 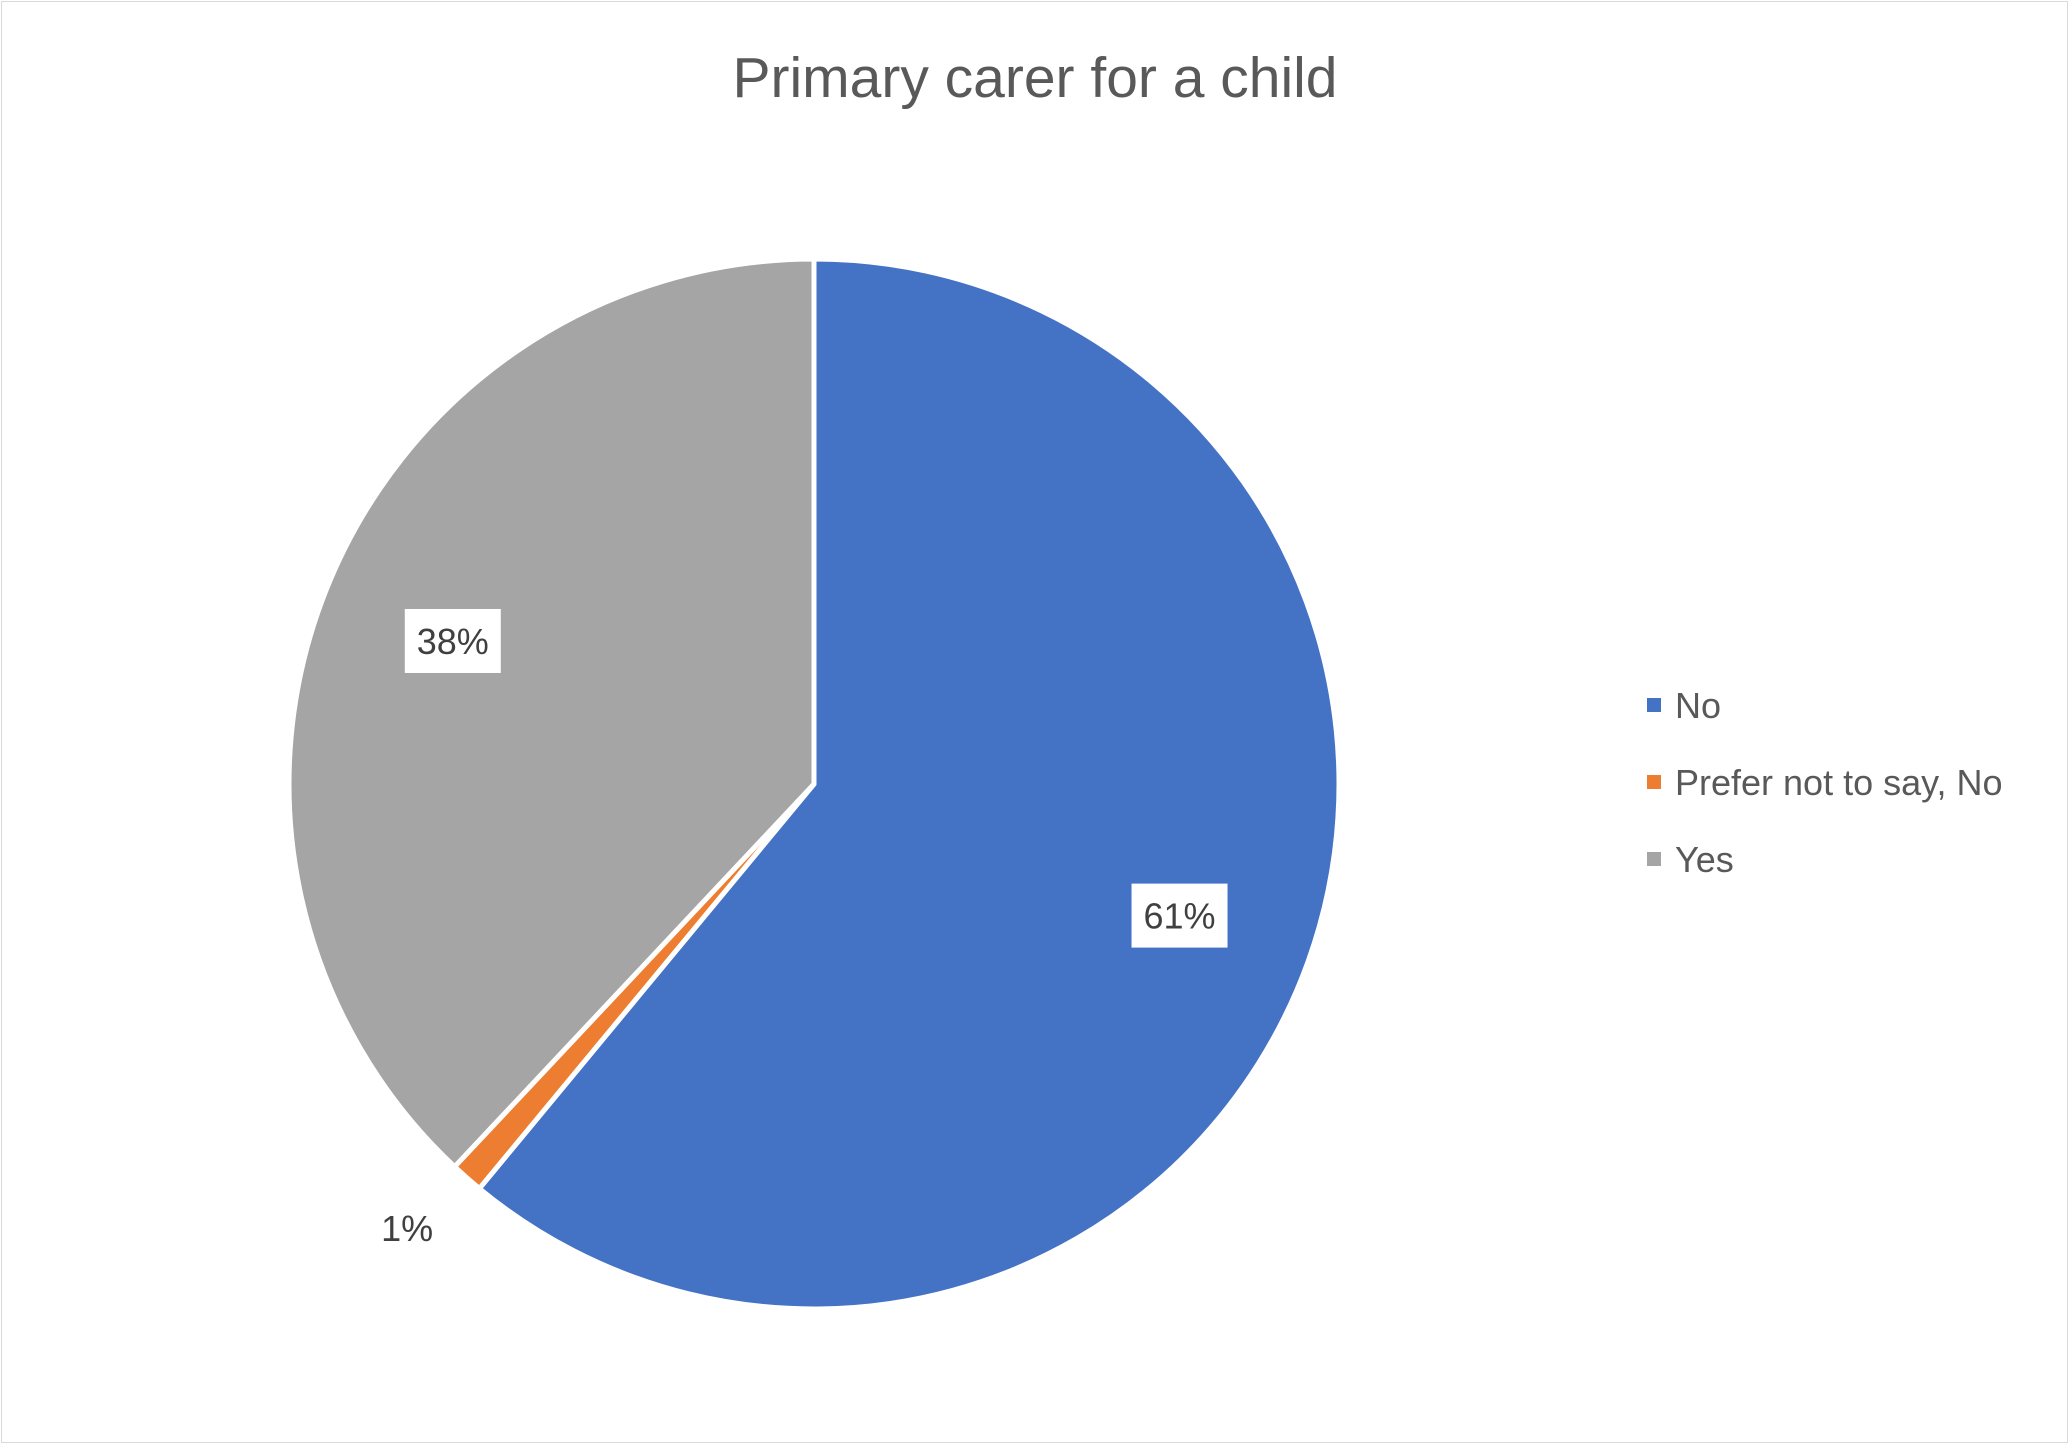 I want to click on data-label-prefer-not-to-say-no: 1%, so click(x=407, y=1228).